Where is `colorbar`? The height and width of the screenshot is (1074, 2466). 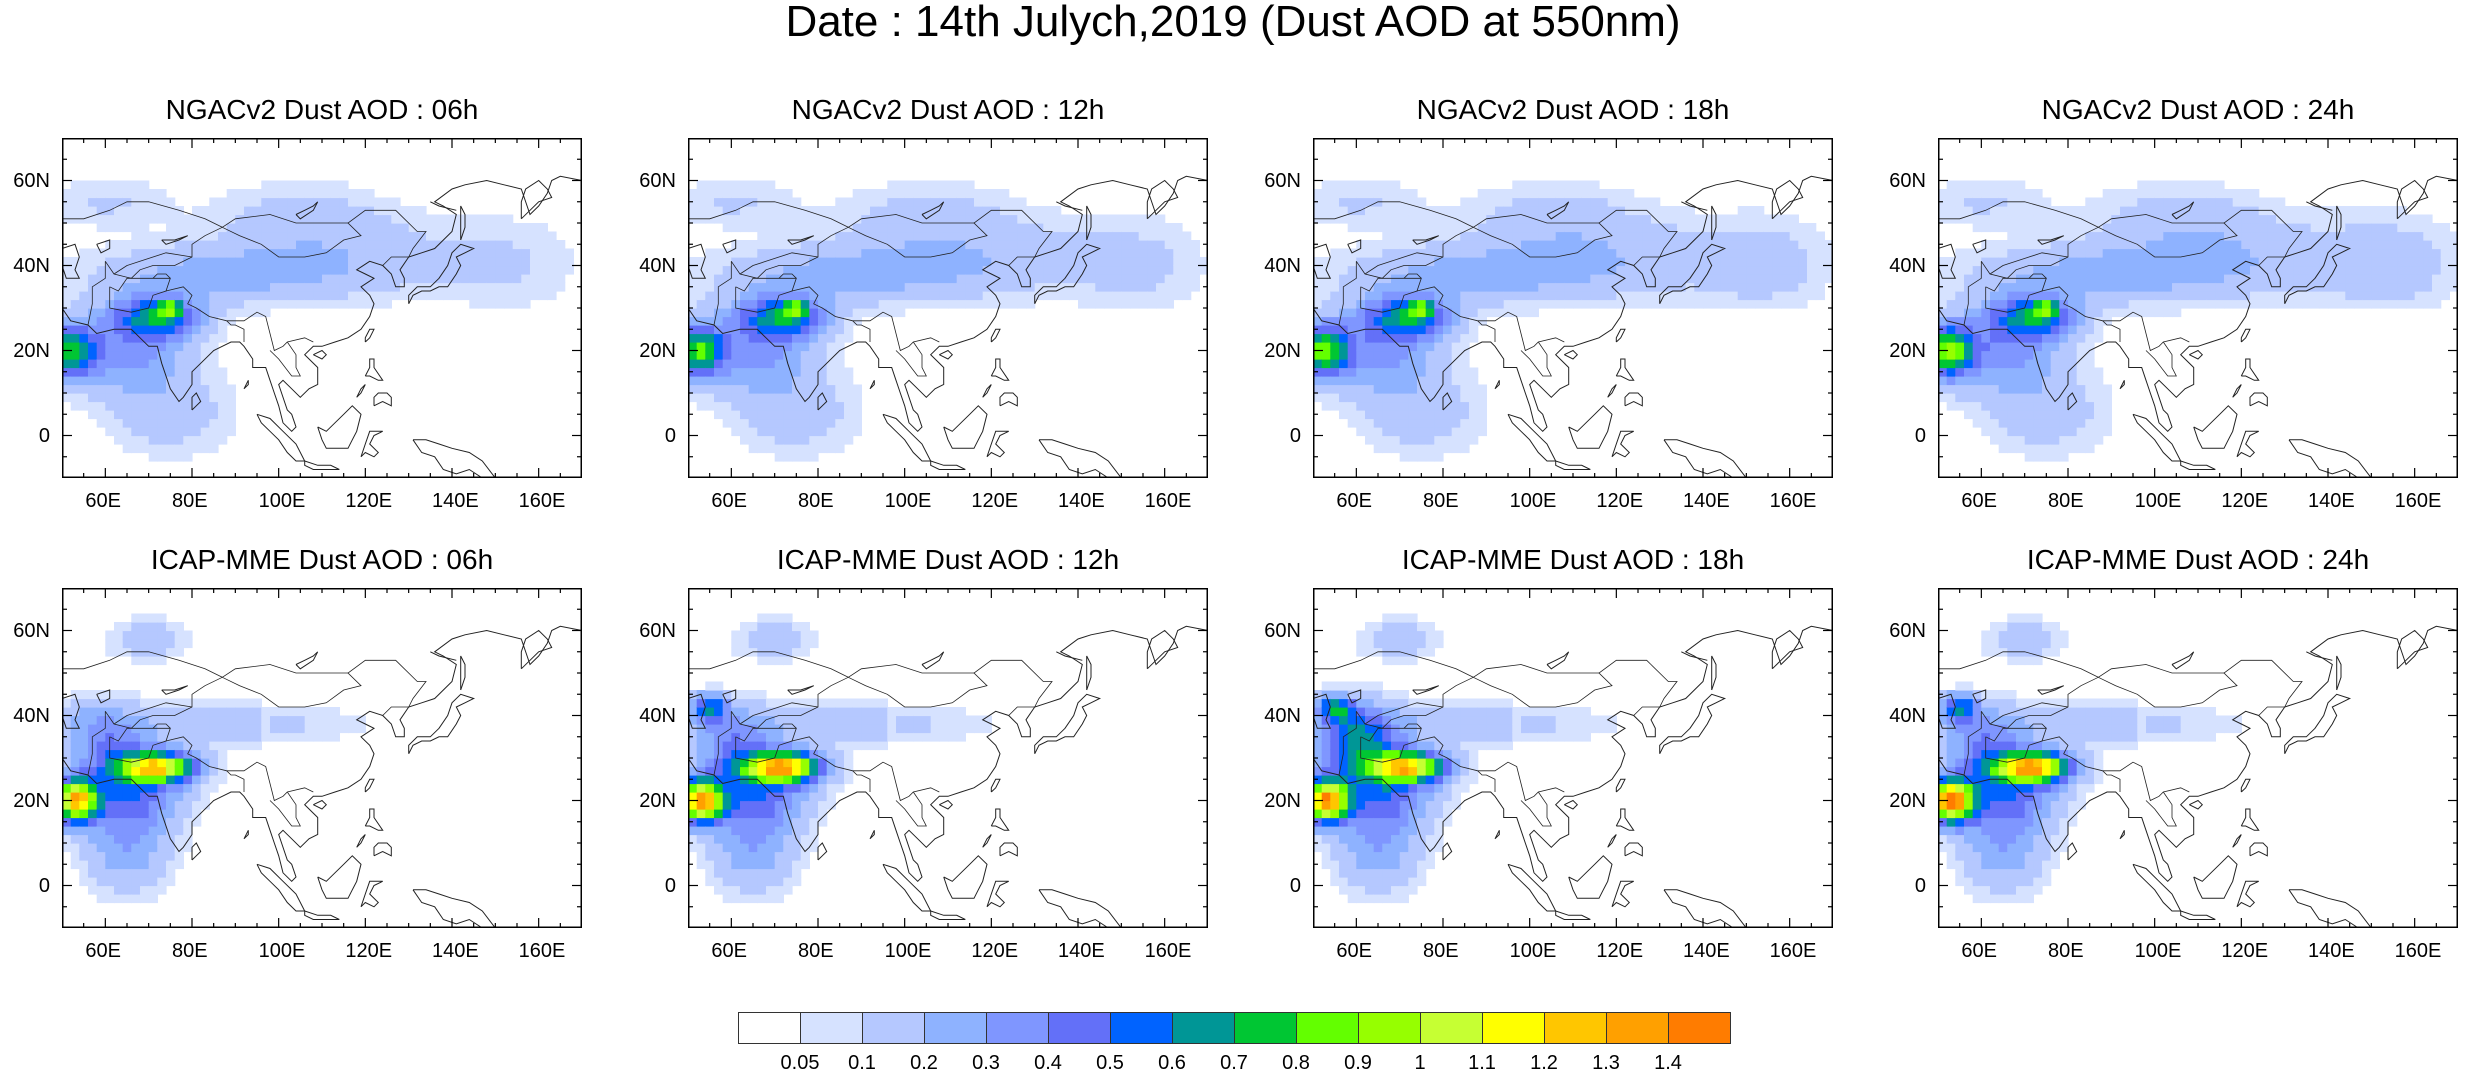 colorbar is located at coordinates (1234, 1029).